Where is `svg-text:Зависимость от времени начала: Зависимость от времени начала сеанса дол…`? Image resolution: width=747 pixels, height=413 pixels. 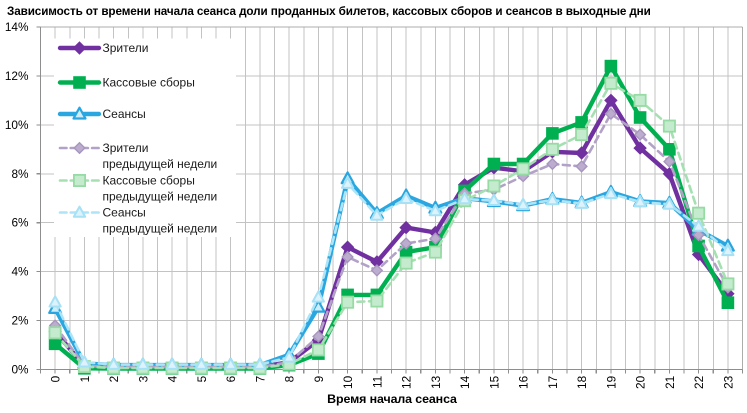 svg-text:Зависимость от времени начала: Зависимость от времени начала сеанса дол… is located at coordinates (329, 11).